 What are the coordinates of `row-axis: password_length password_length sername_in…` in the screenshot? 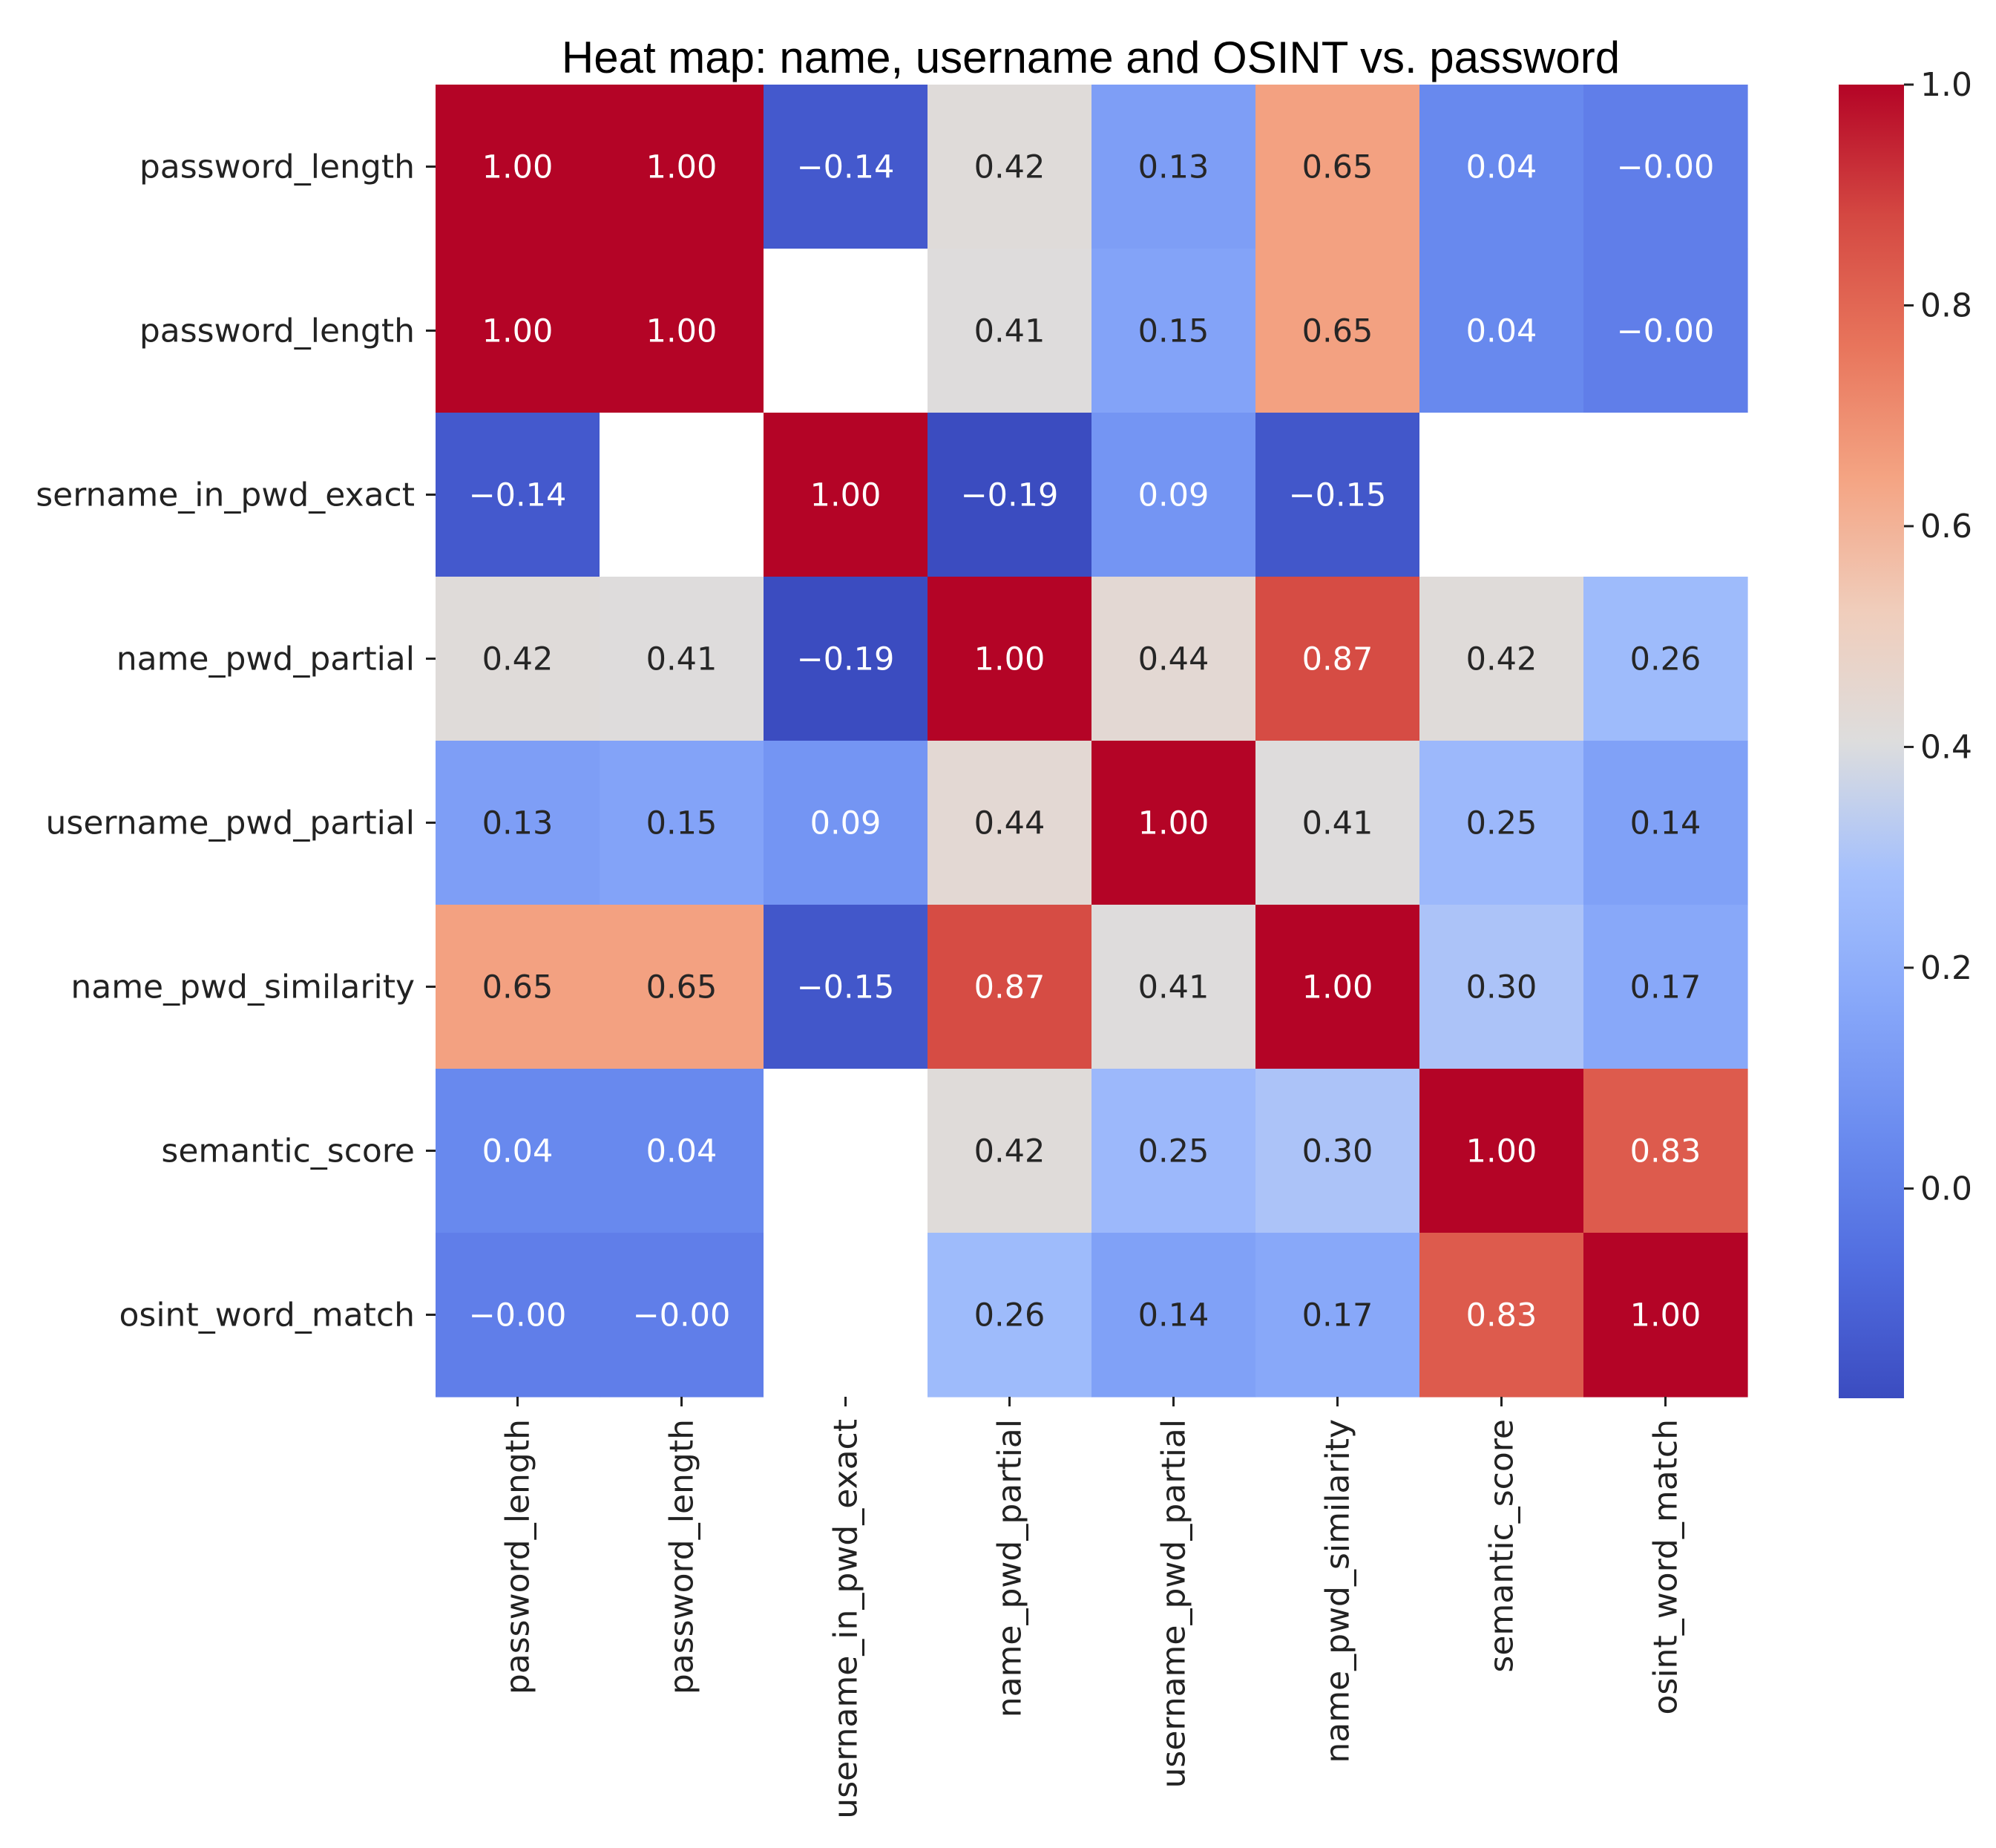 It's located at (236, 741).